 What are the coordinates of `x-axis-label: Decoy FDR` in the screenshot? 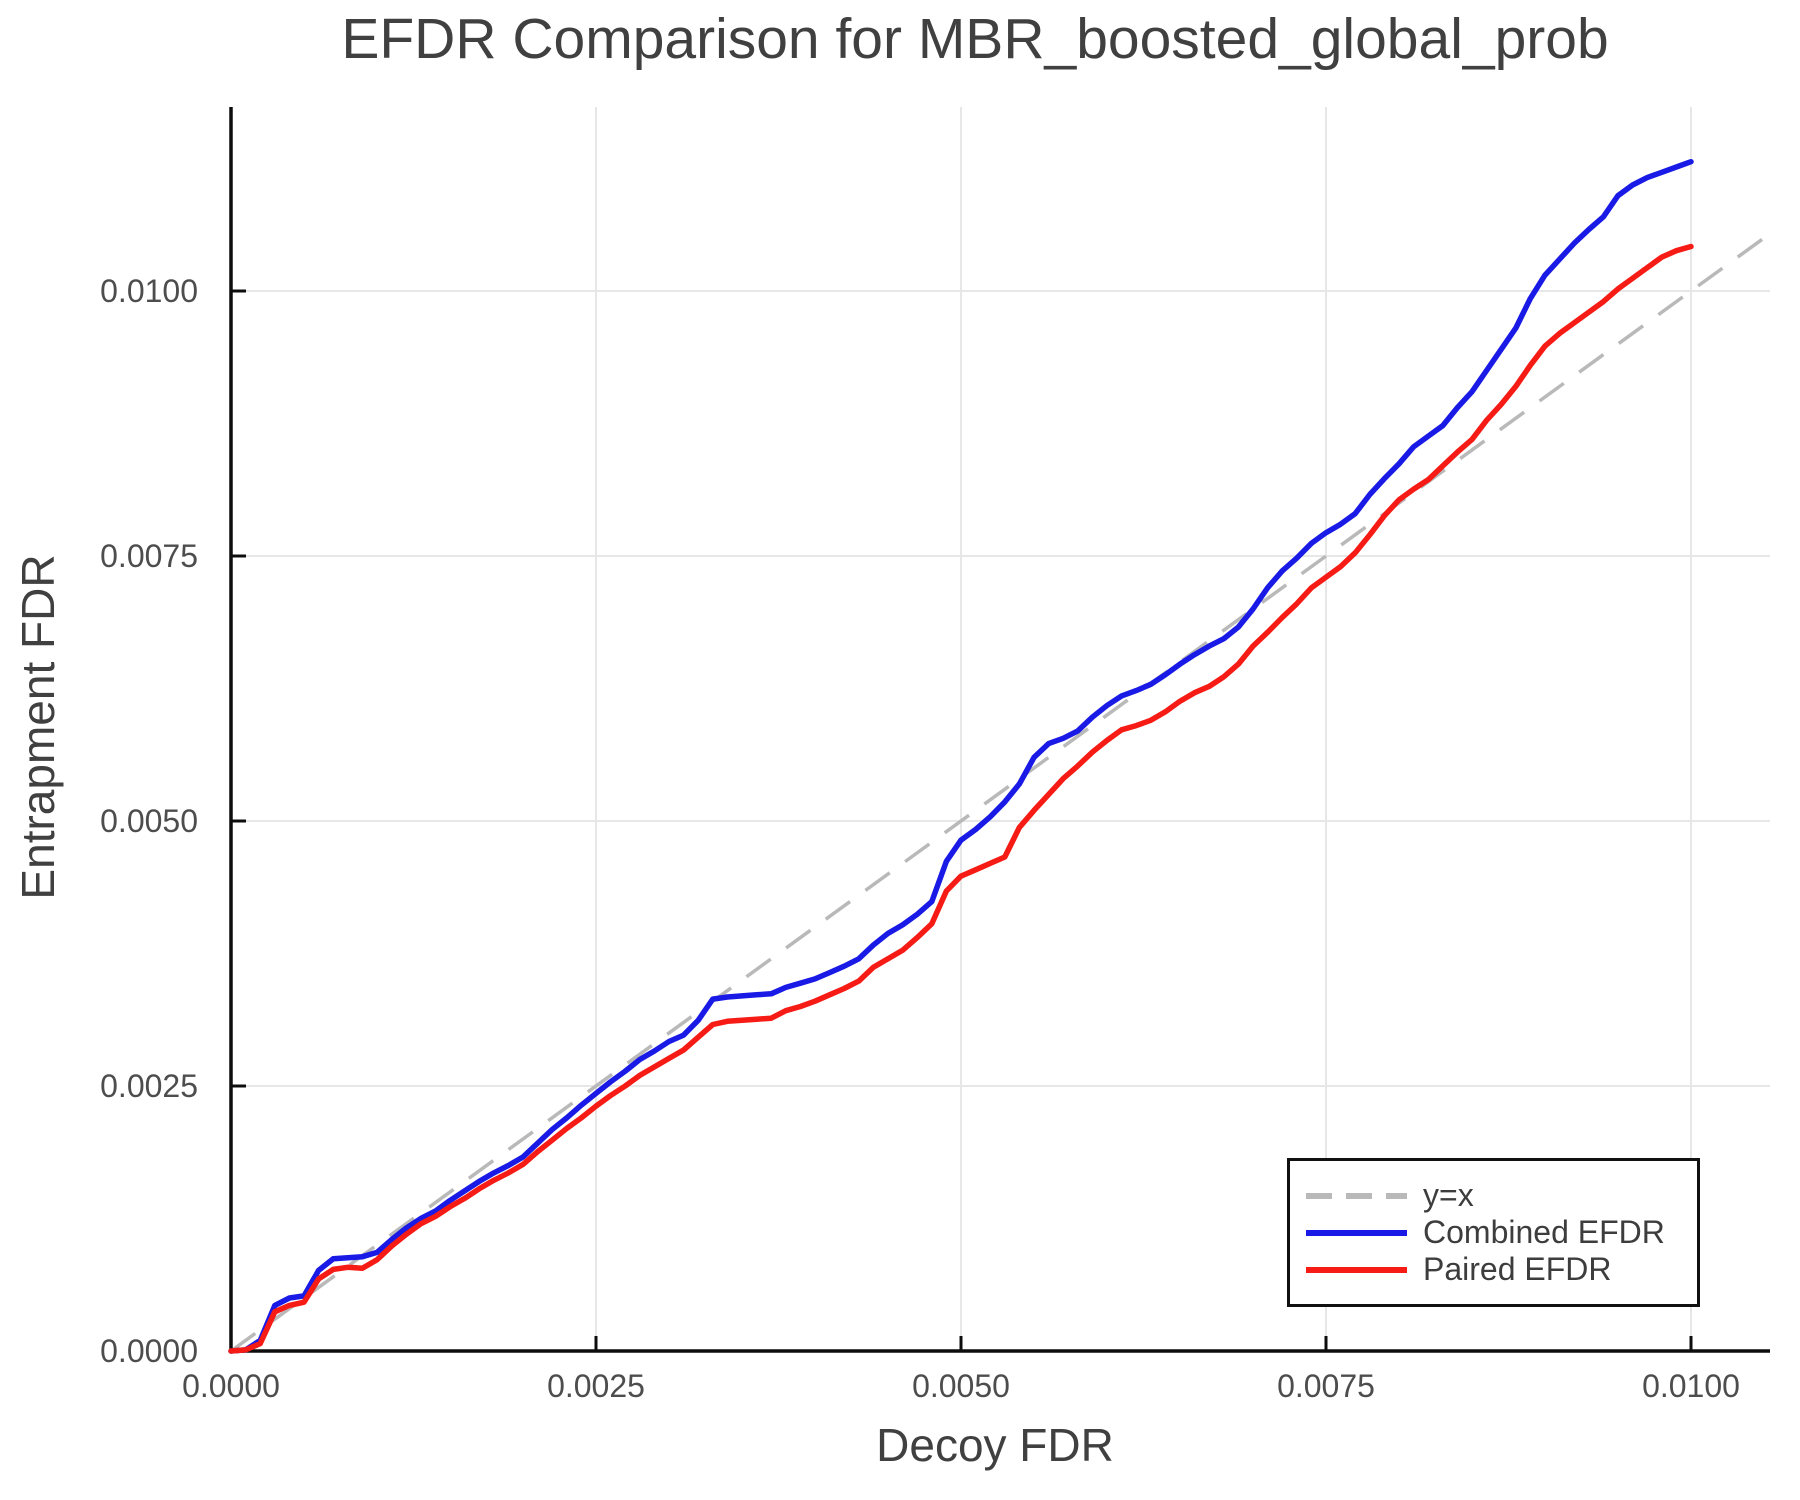 It's located at (995, 1445).